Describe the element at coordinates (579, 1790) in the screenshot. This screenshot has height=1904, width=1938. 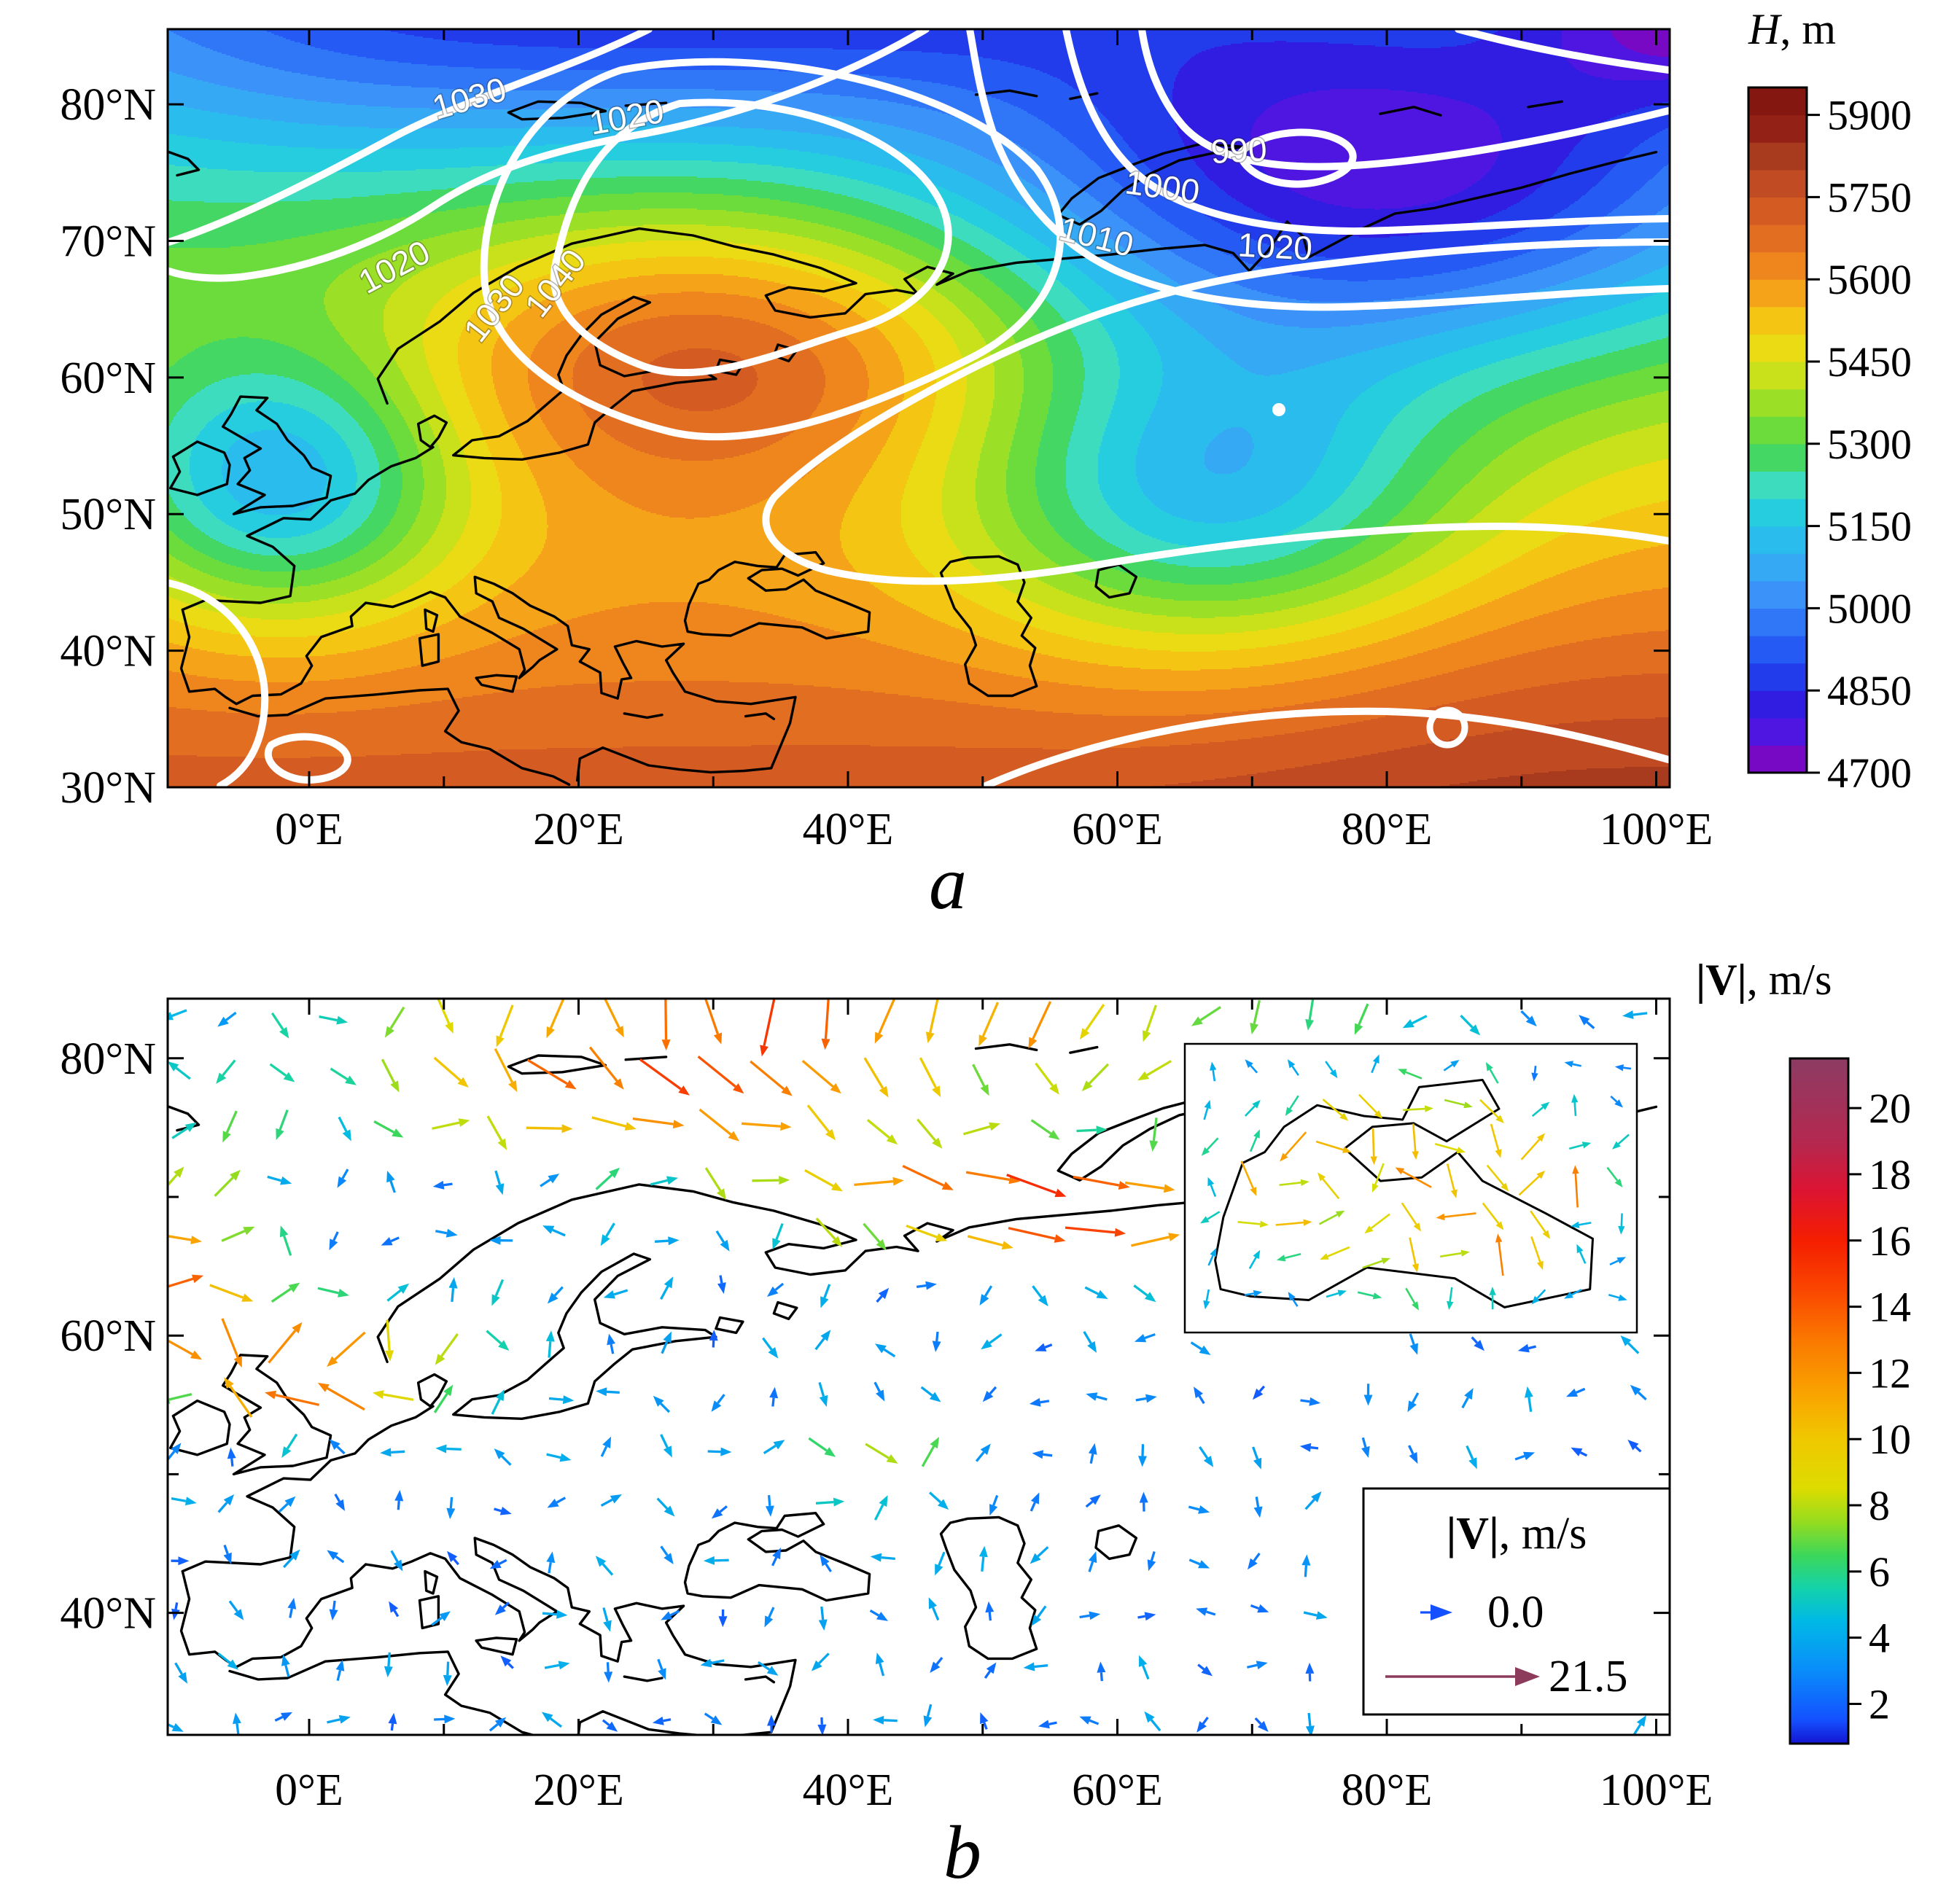
I see `x-tick-label: 20°E` at that location.